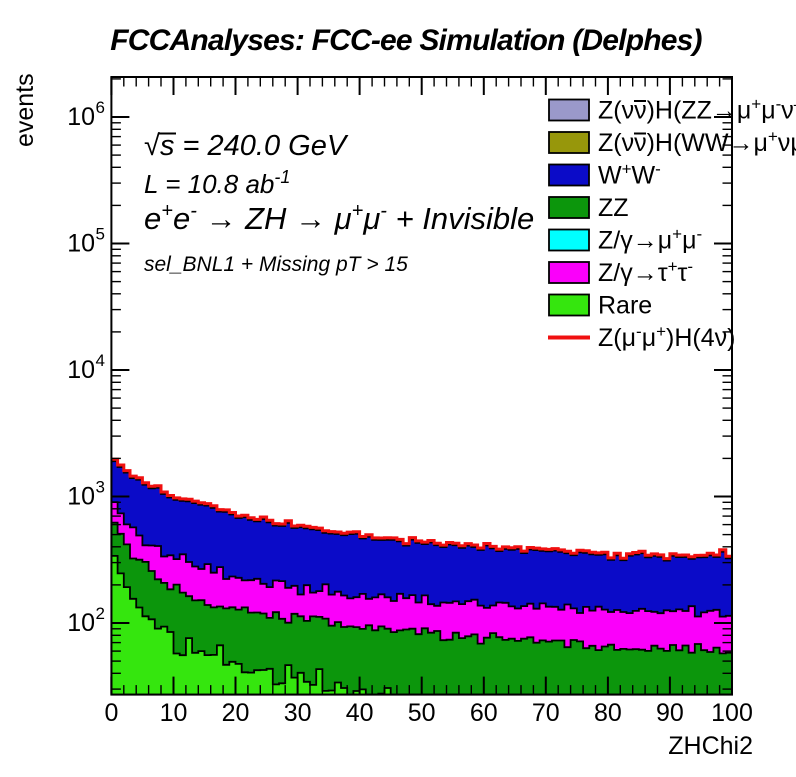  I want to click on svg-text: 4, so click(100, 360).